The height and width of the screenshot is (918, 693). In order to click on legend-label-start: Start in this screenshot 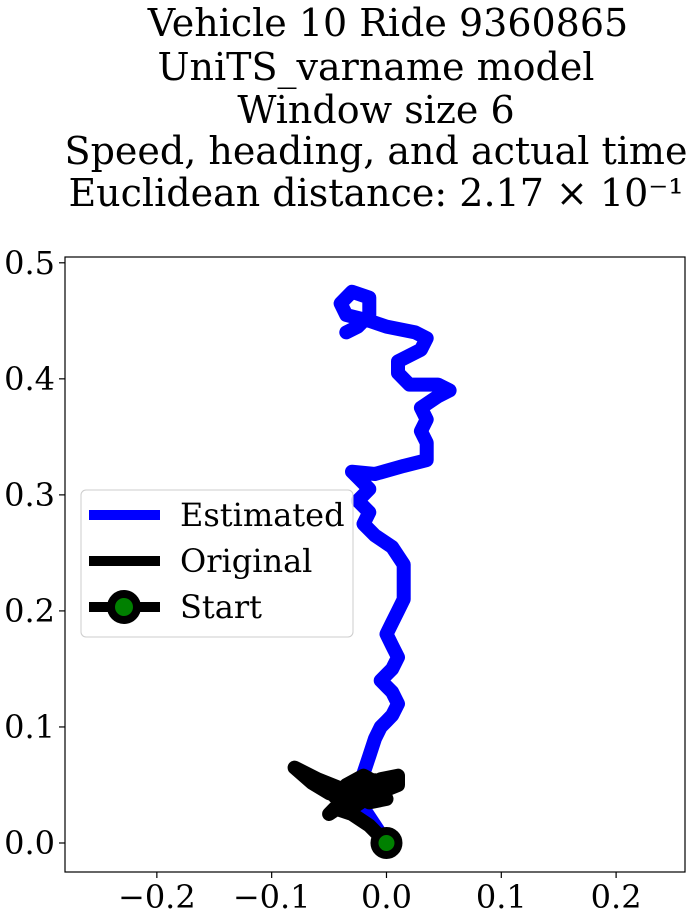, I will do `click(221, 607)`.